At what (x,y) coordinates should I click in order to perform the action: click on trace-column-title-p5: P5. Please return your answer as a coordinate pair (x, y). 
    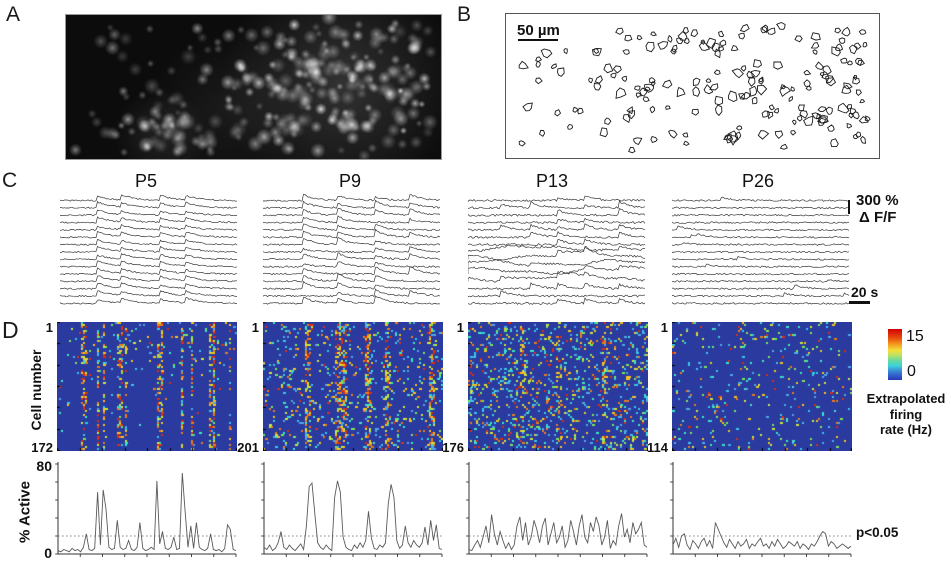
    Looking at the image, I should click on (146, 181).